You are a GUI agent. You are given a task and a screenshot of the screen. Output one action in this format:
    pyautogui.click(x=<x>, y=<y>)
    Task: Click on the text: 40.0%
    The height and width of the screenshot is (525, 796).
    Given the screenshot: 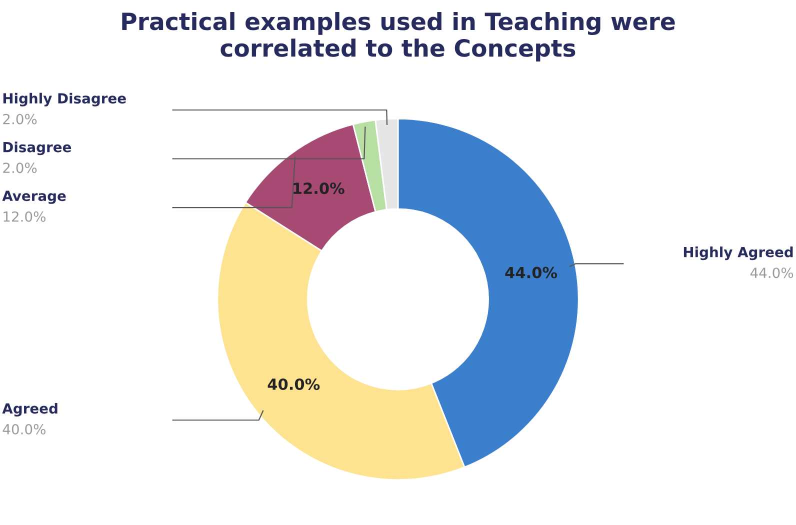 What is the action you would take?
    pyautogui.click(x=24, y=429)
    